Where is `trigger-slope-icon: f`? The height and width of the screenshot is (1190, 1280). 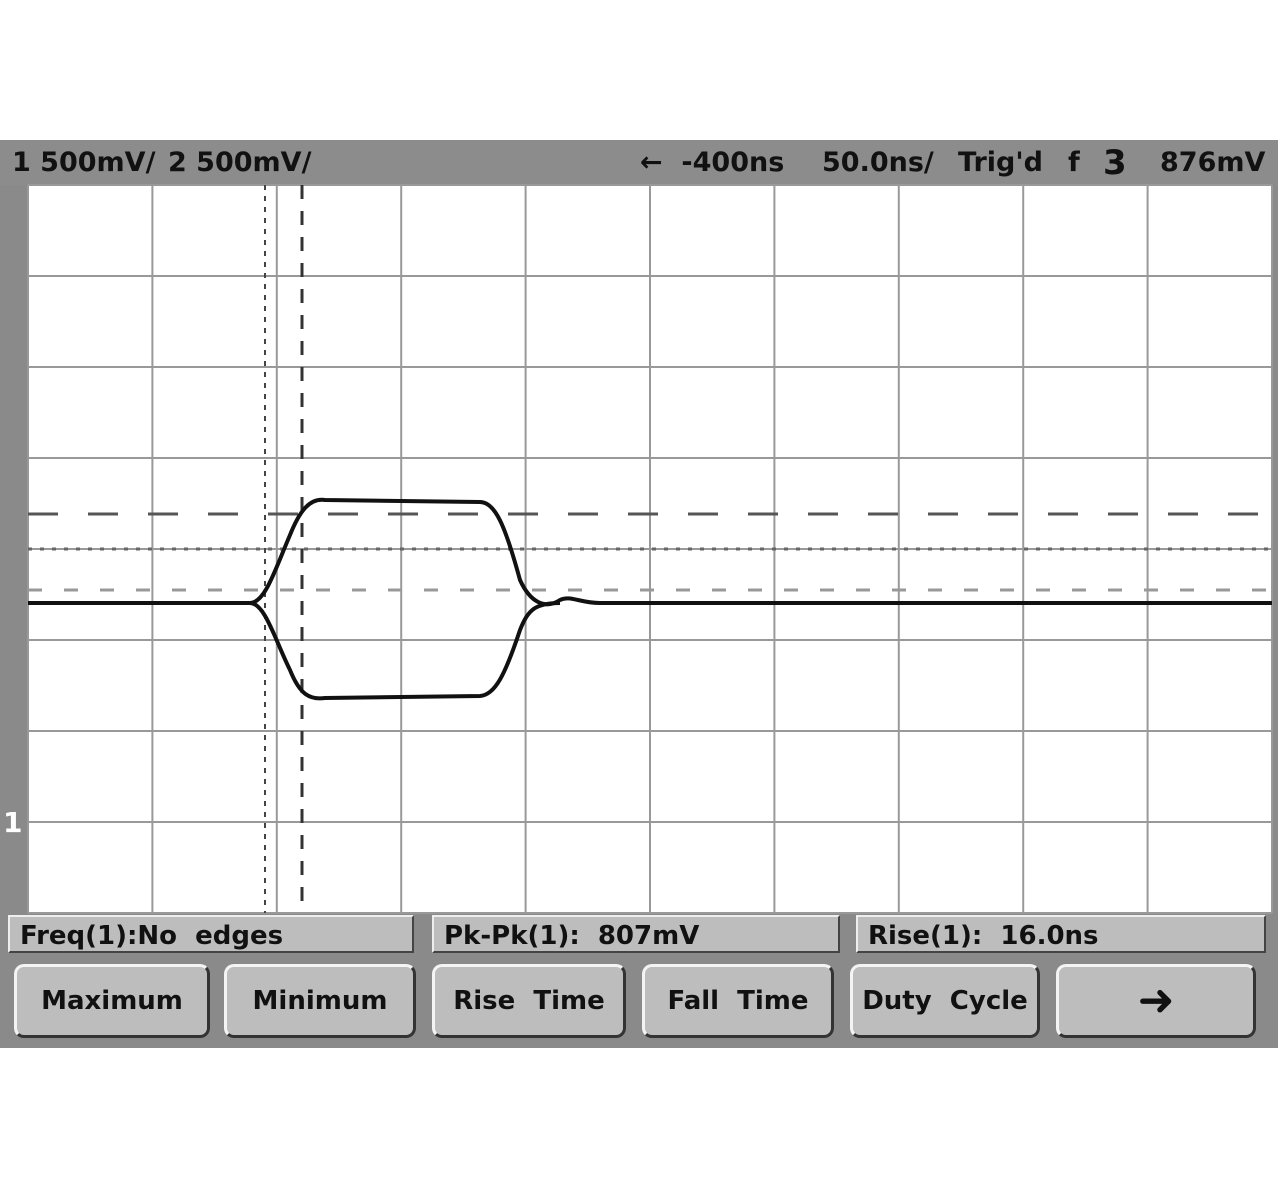 trigger-slope-icon: f is located at coordinates (1074, 162).